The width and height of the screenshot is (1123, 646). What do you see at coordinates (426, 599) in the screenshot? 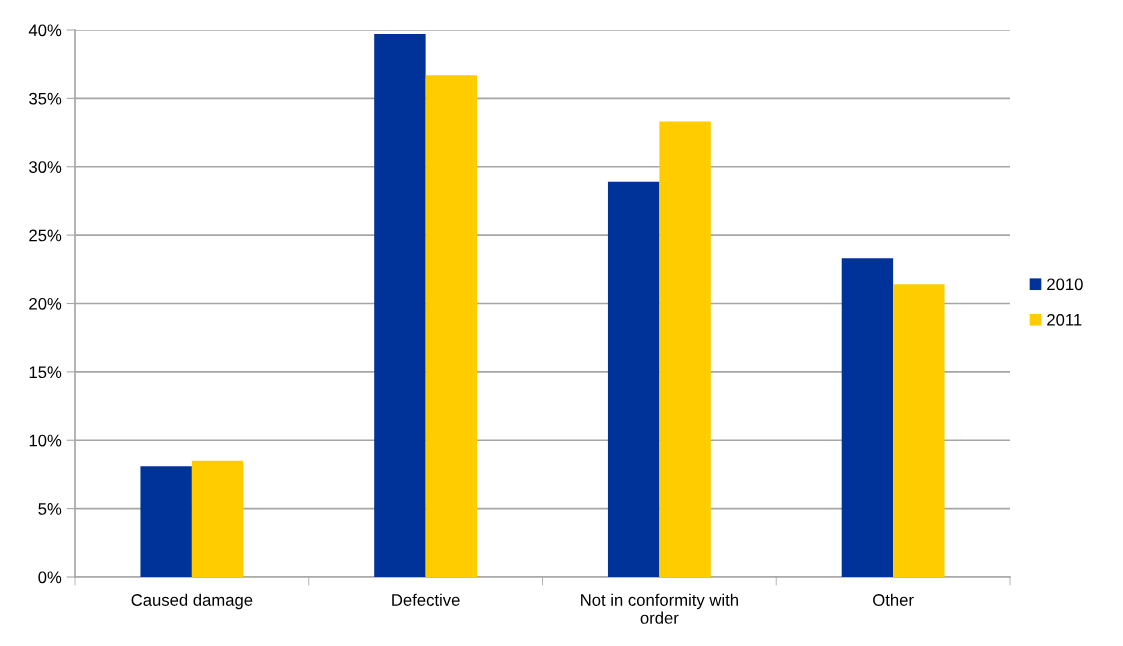
I see `x-tick-label: Defective` at bounding box center [426, 599].